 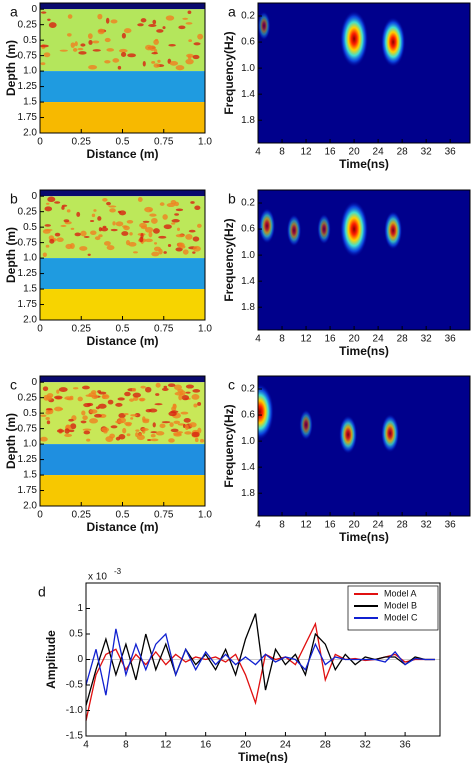 I want to click on y-tick-label: 1, so click(x=80, y=608).